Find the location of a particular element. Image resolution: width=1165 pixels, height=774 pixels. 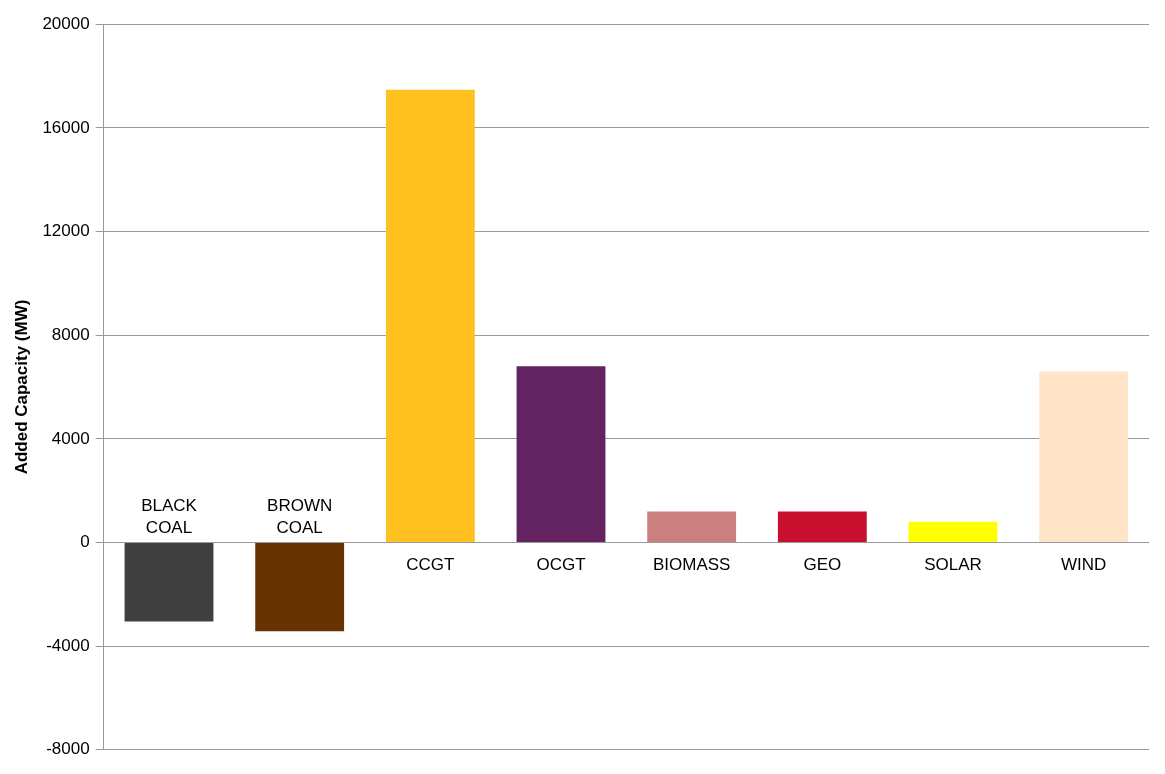

x-tick-label: BROWN COAL is located at coordinates (300, 516).